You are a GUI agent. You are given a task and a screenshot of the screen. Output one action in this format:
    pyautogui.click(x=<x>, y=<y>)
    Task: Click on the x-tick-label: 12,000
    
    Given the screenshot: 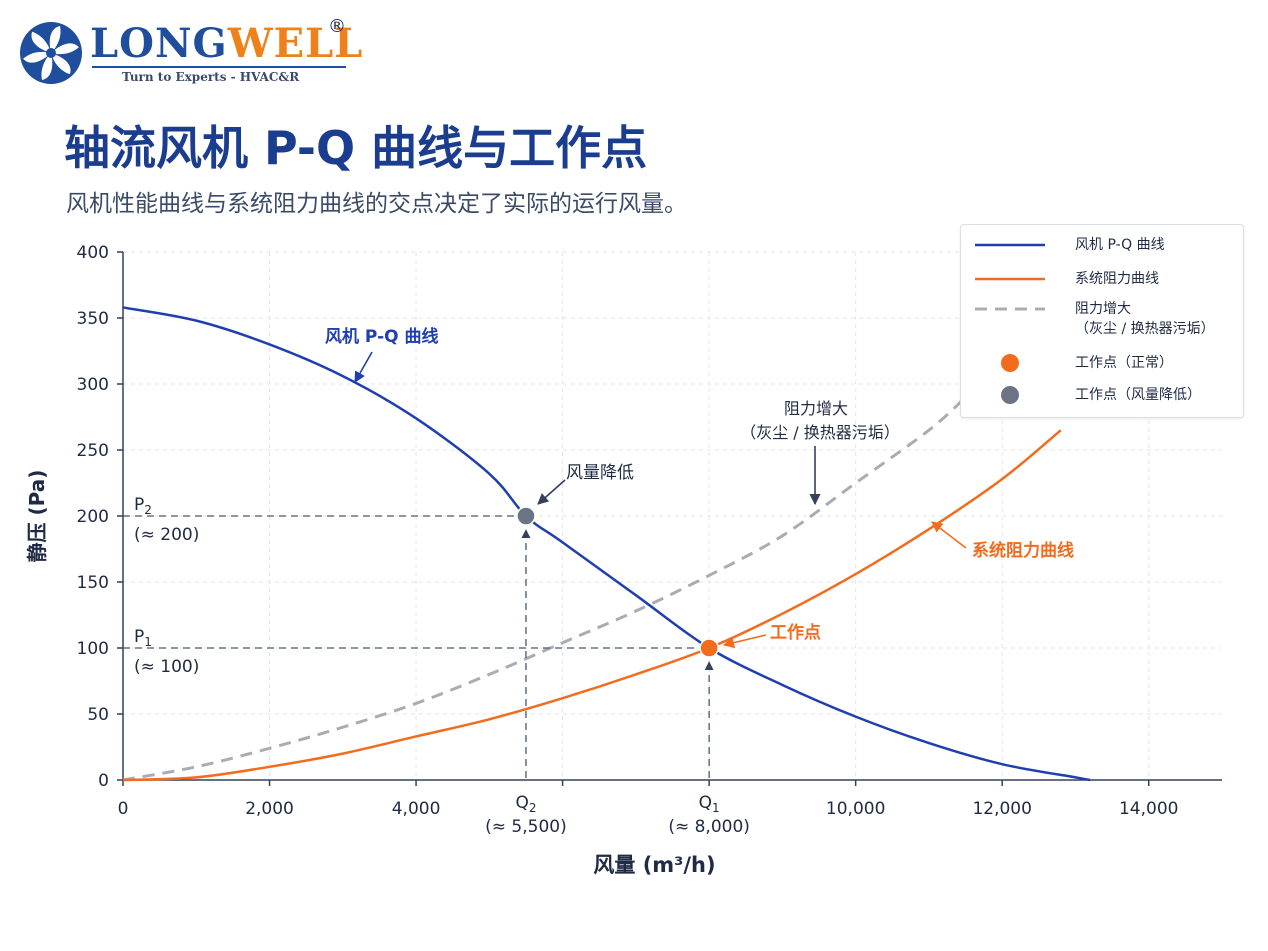 What is the action you would take?
    pyautogui.click(x=1001, y=809)
    